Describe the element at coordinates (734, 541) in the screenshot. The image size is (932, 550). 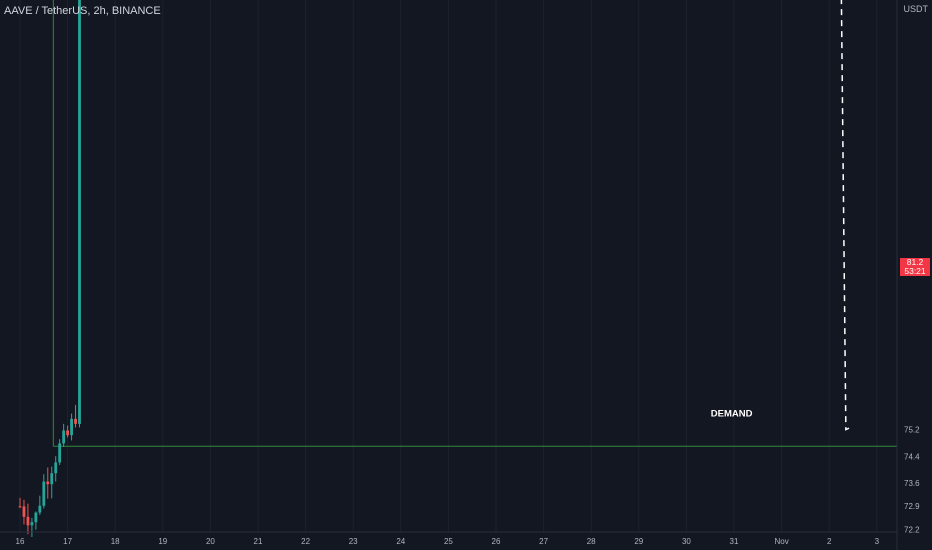
I see `x-tick-label: 31` at that location.